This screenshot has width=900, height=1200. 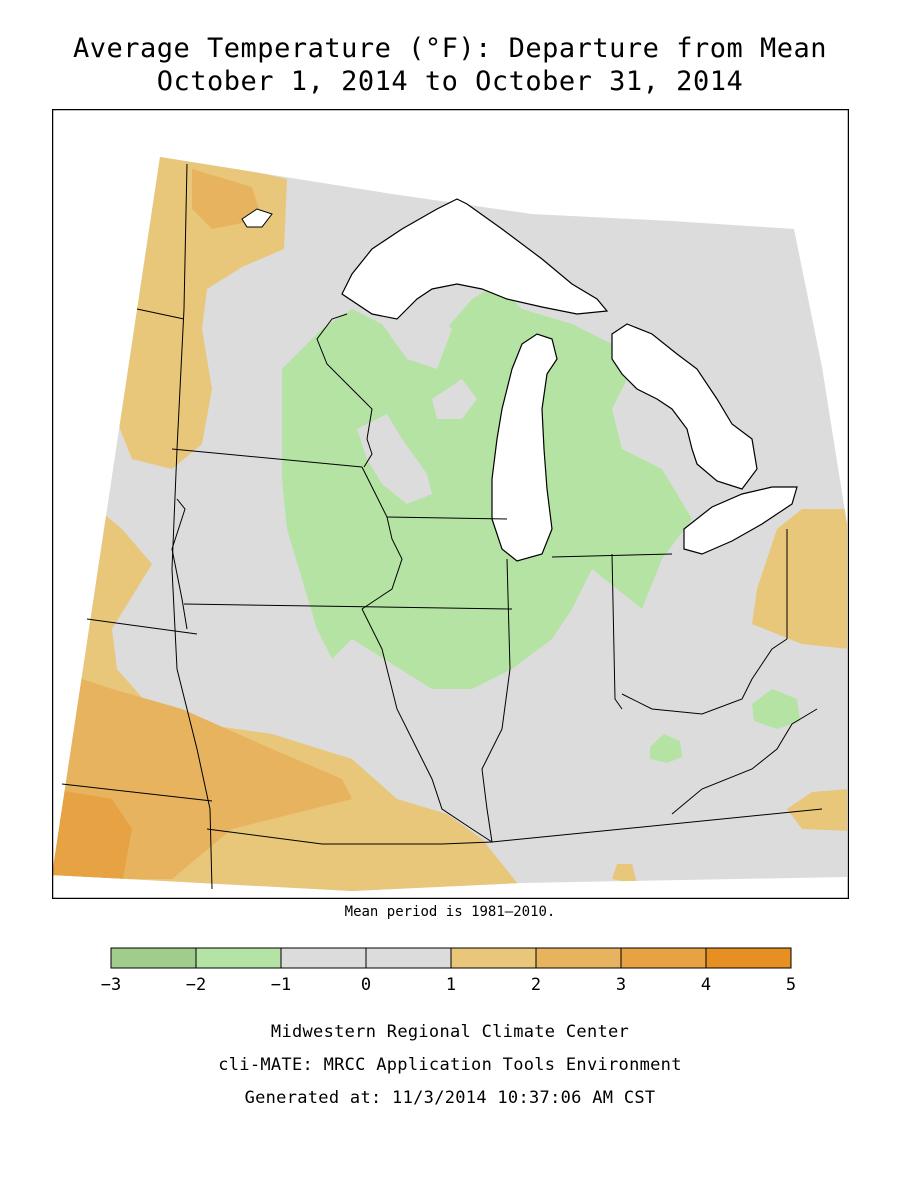 What do you see at coordinates (417, 339) in the screenshot?
I see `neutral-hole-upper-peninsula` at bounding box center [417, 339].